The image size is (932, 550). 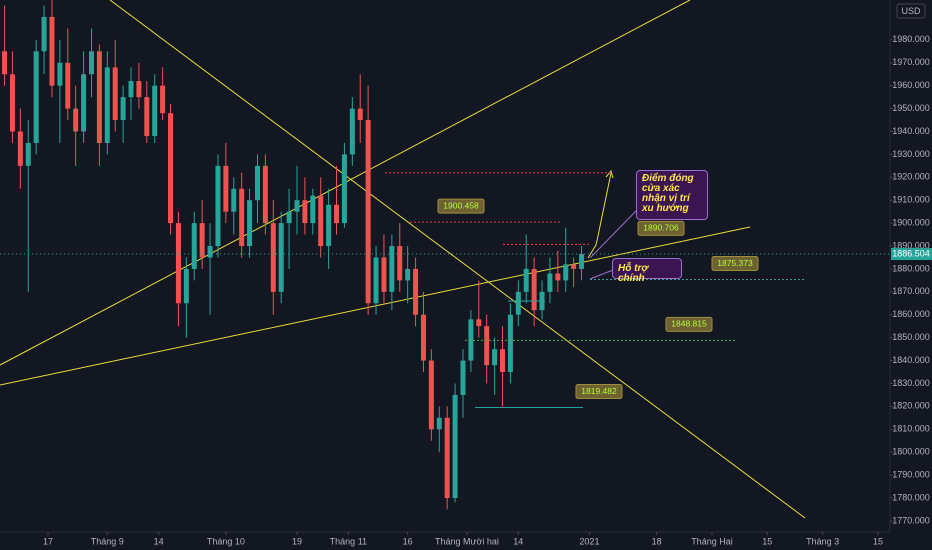 I want to click on y-tick-label: 1900.000, so click(x=911, y=222).